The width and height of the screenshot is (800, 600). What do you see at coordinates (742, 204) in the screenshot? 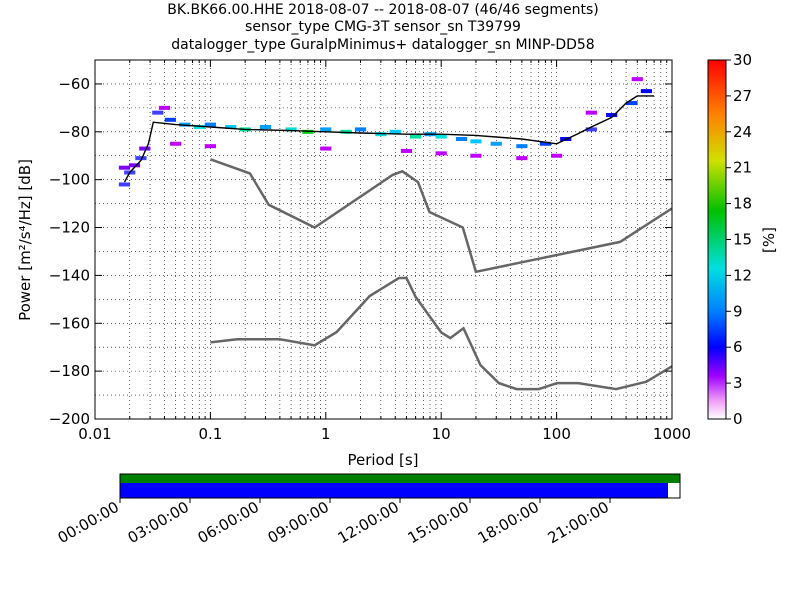
I see `colorbar-tick-label: 18` at bounding box center [742, 204].